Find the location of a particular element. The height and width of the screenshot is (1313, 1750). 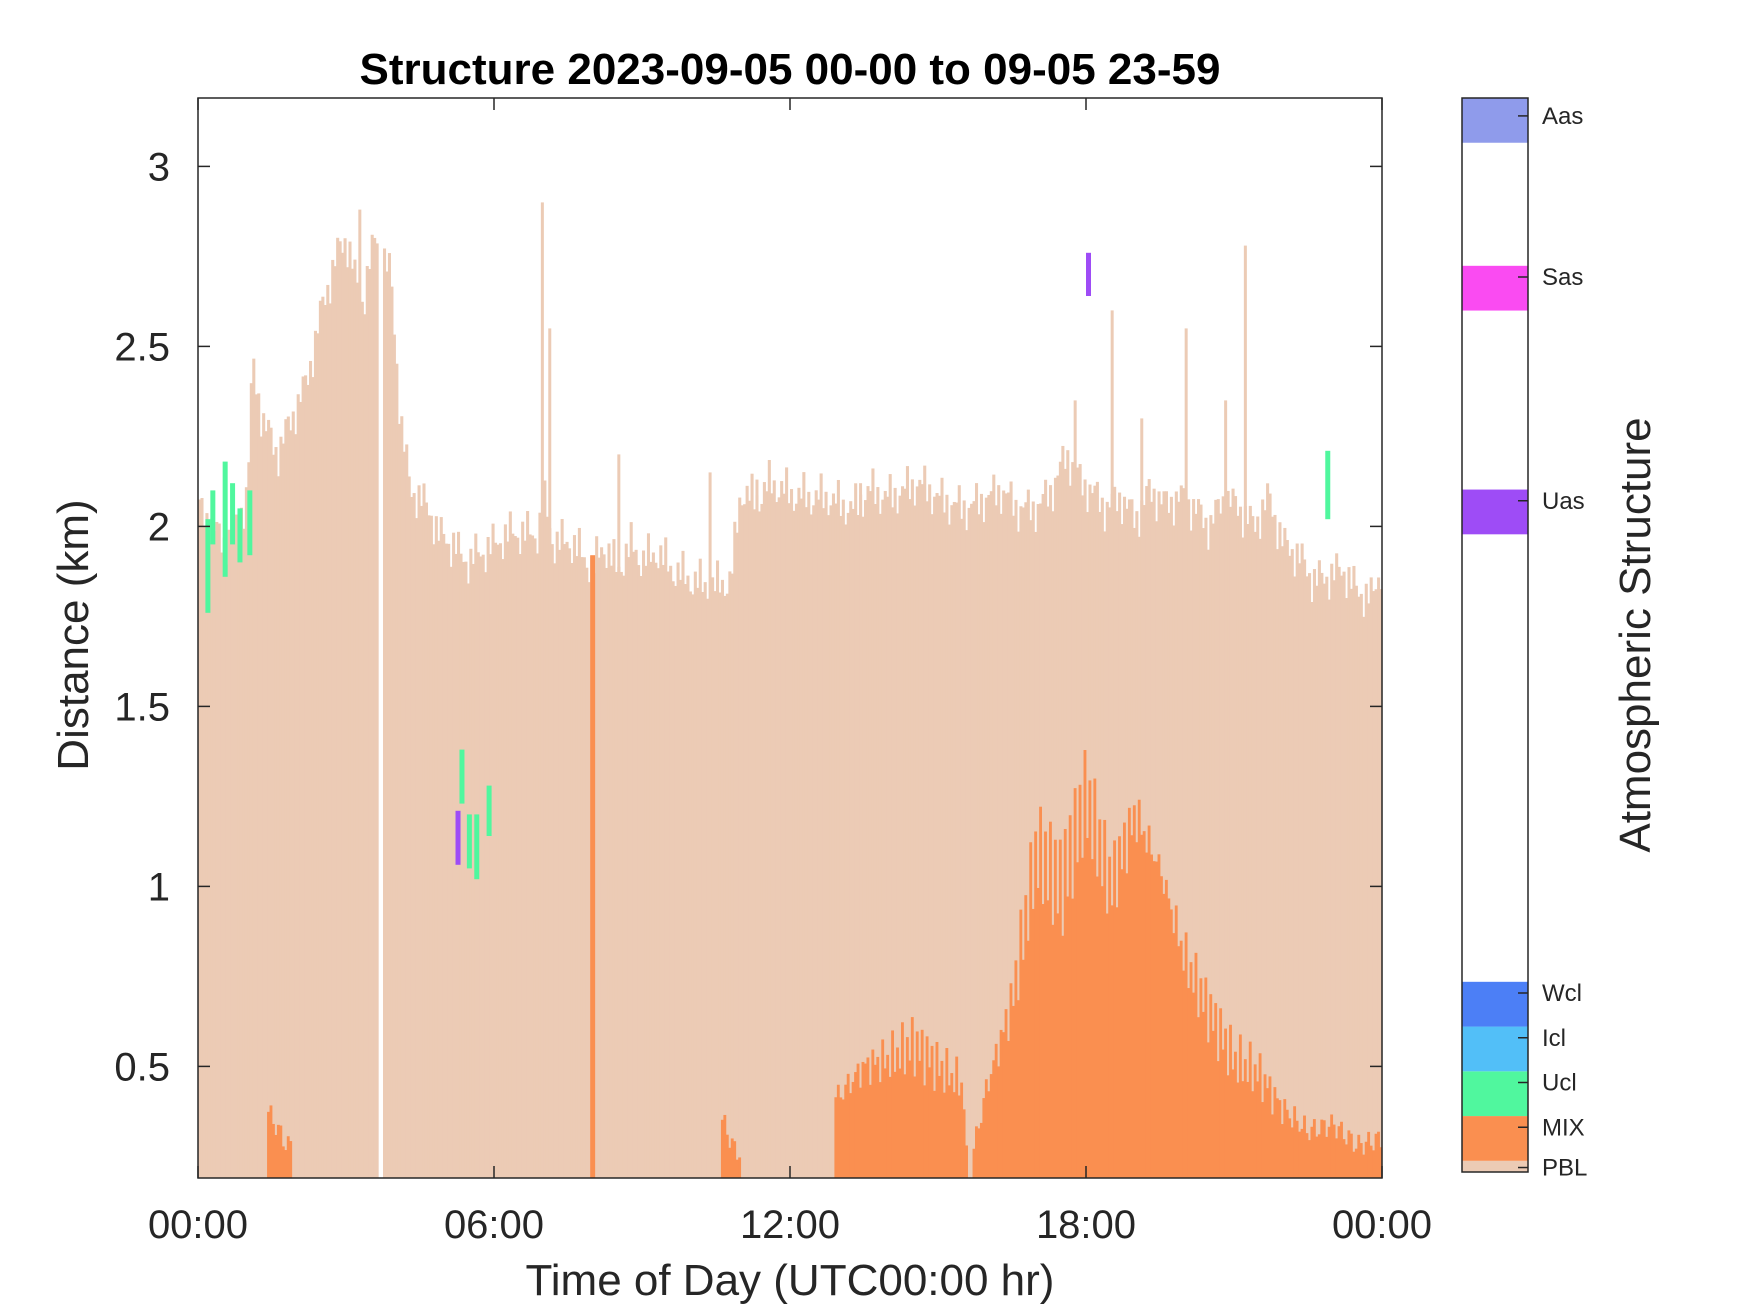

colorbar-label-uas: Uas is located at coordinates (1563, 501).